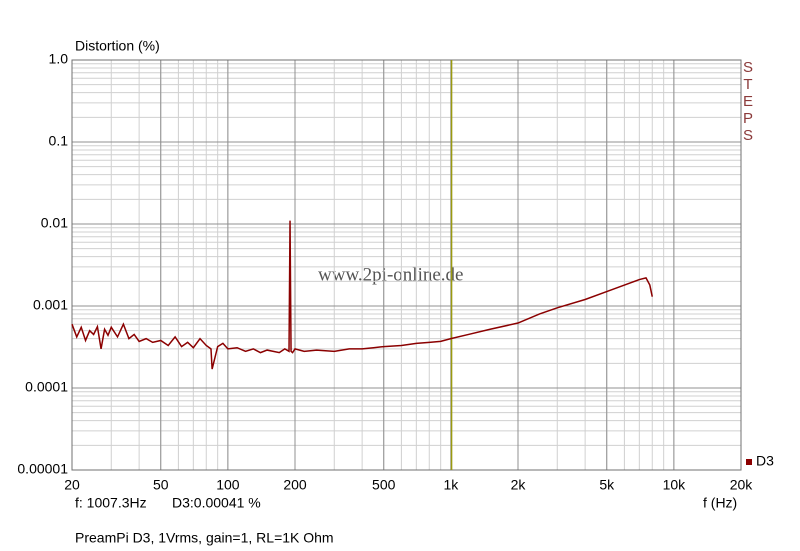  I want to click on y-tick-label: 0.1, so click(59, 141).